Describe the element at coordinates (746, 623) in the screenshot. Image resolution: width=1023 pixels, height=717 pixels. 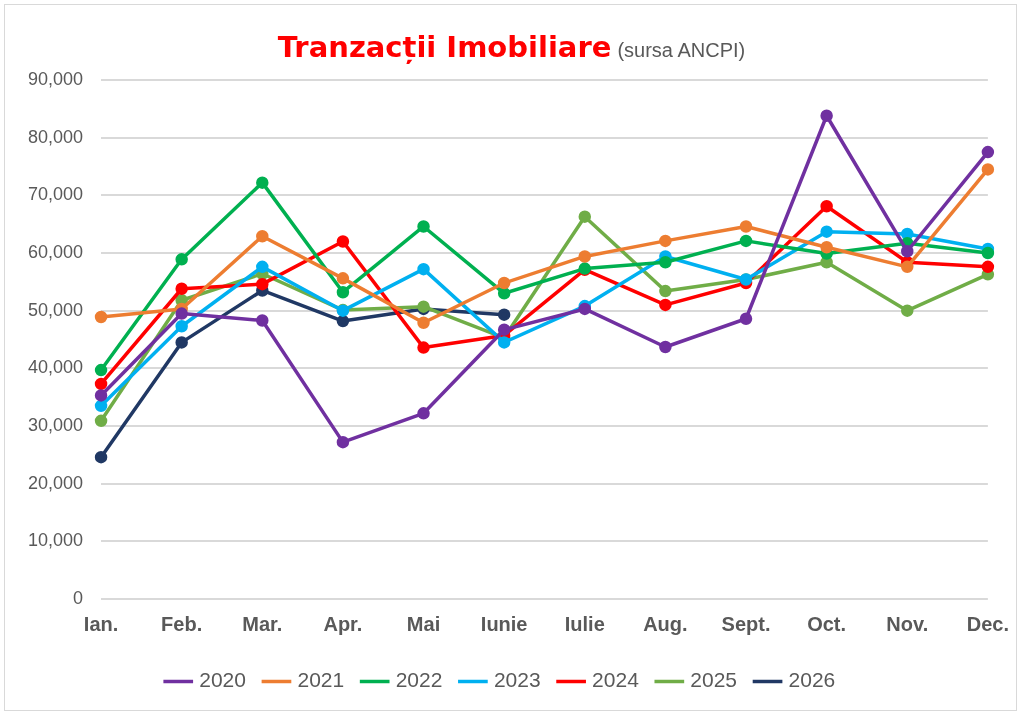
I see `x-tick-label: Sept.` at that location.